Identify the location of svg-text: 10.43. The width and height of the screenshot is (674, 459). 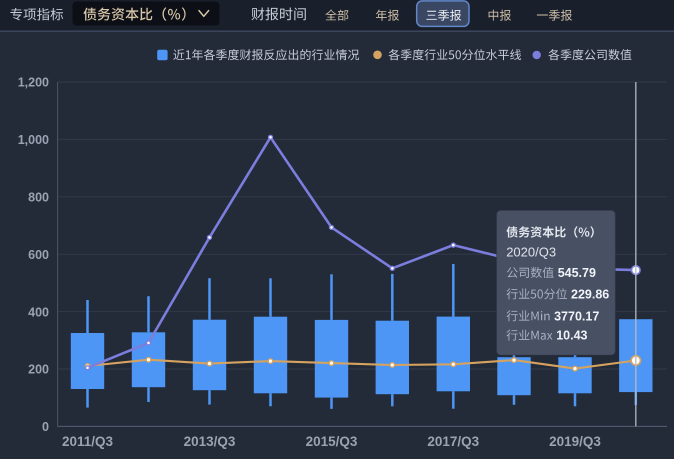
(571, 336).